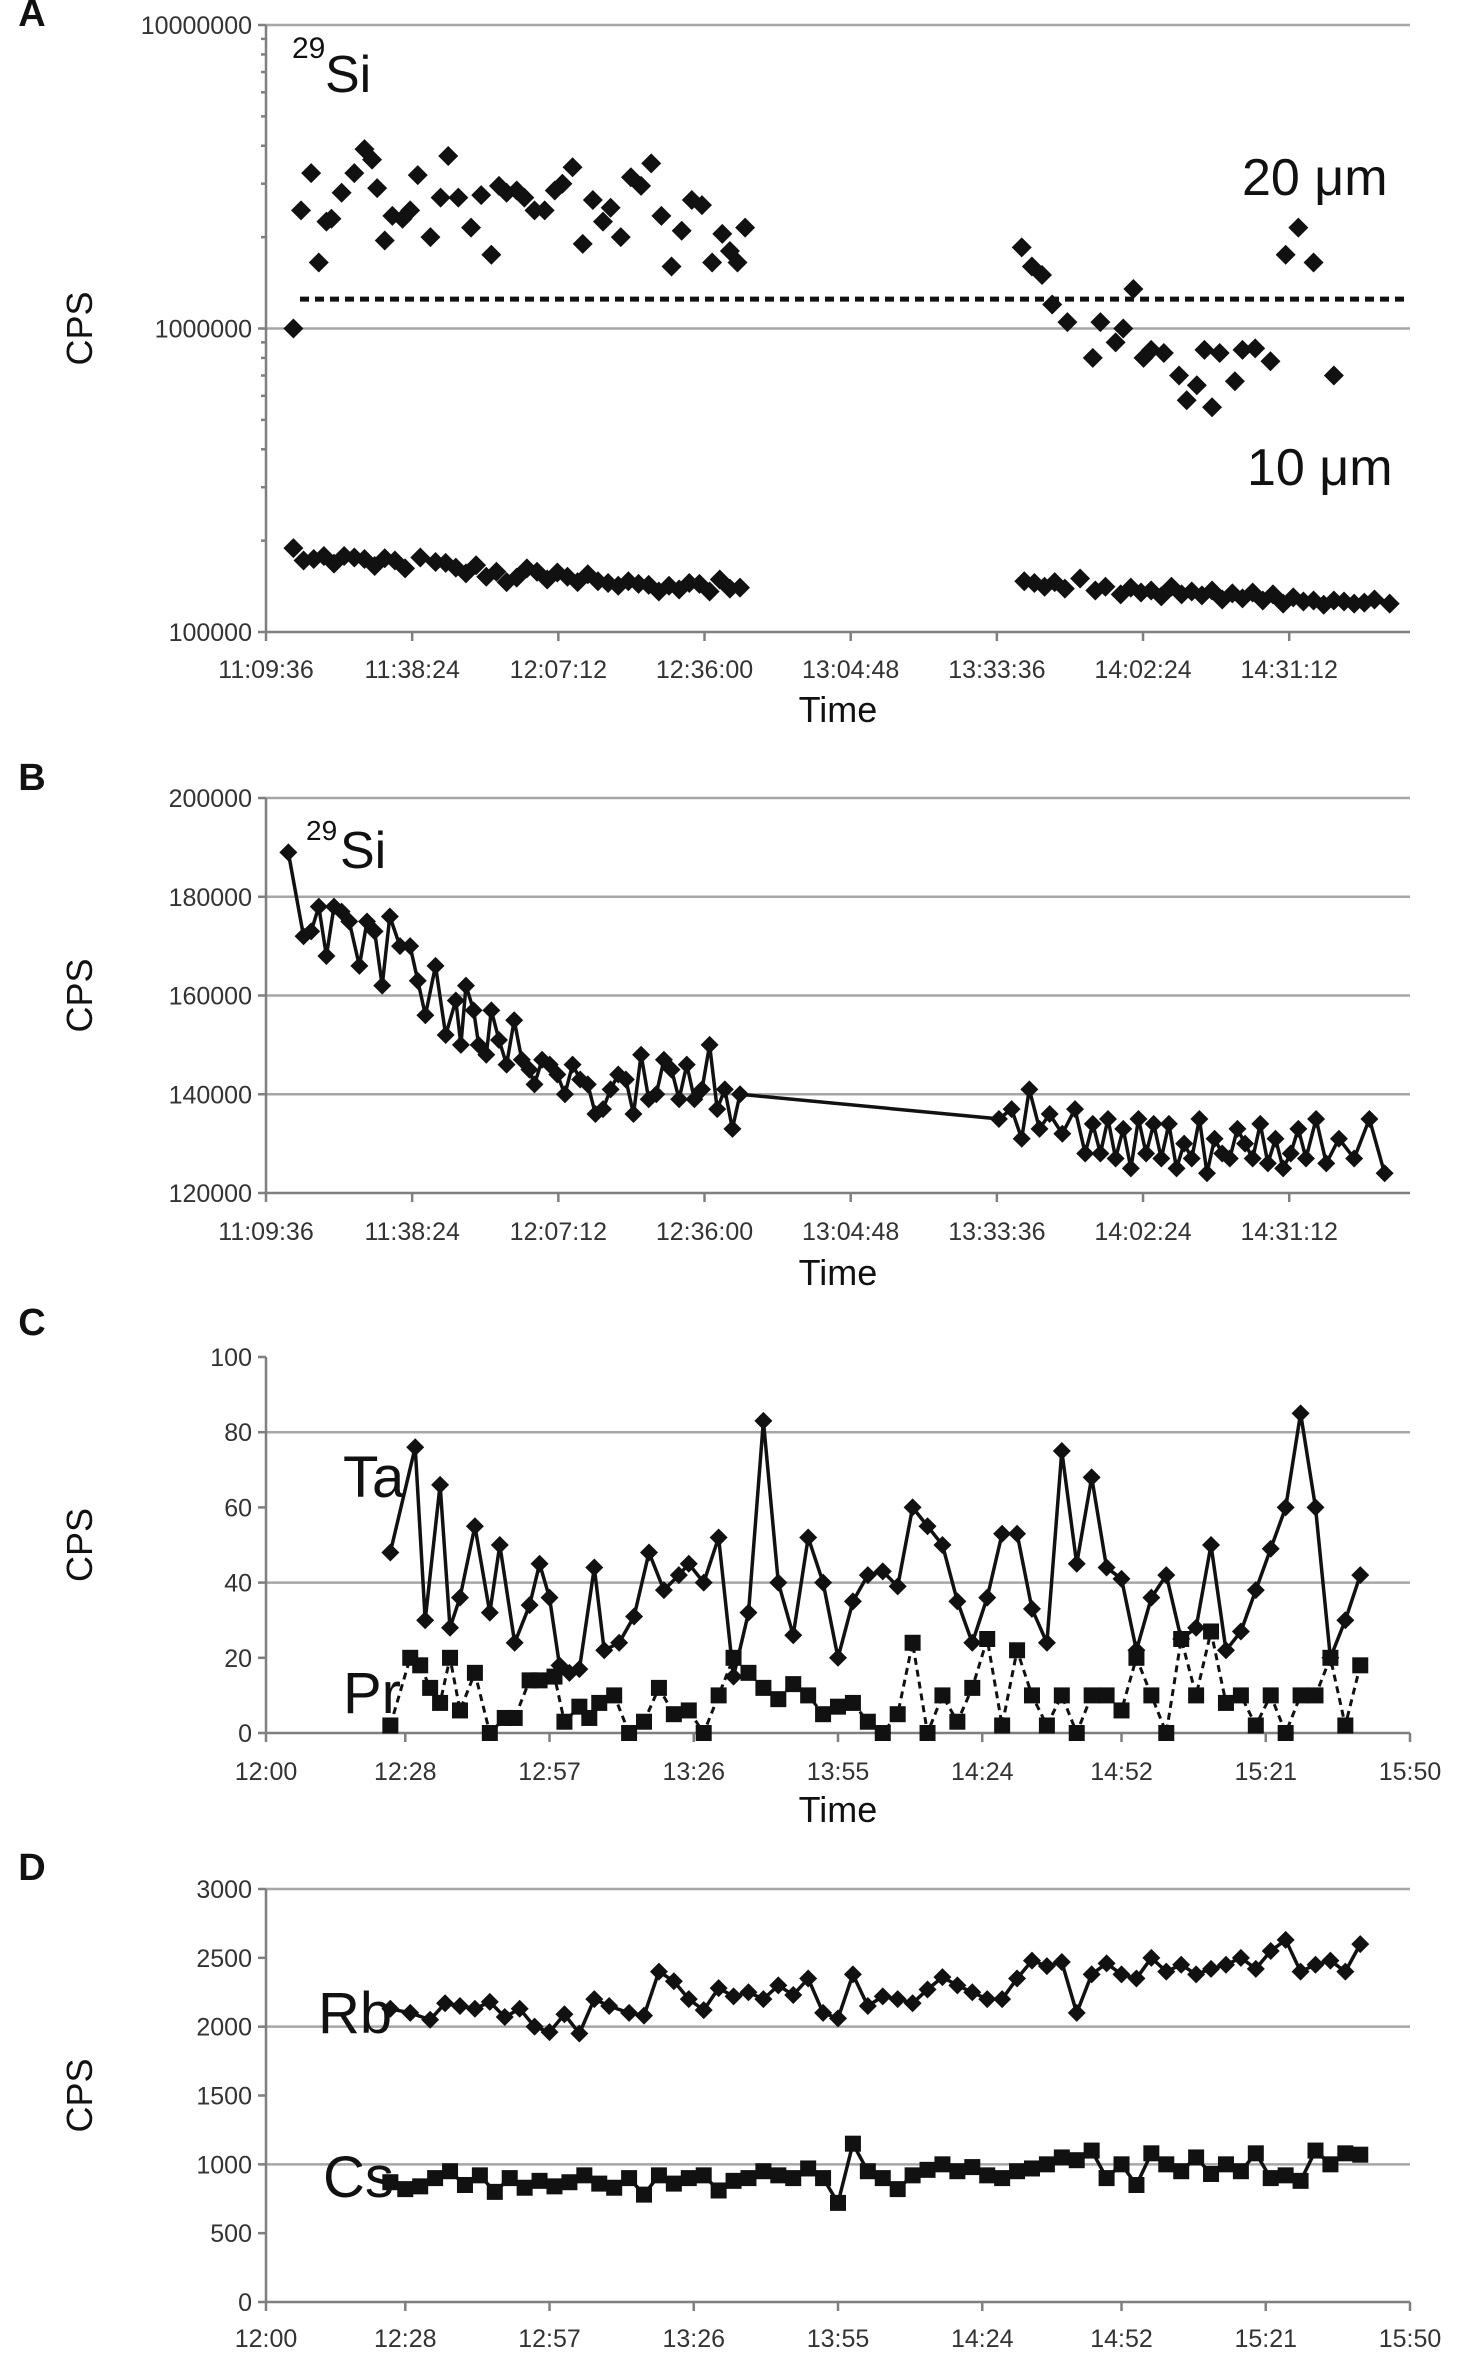  Describe the element at coordinates (31, 17) in the screenshot. I see `panel-letter: A` at that location.